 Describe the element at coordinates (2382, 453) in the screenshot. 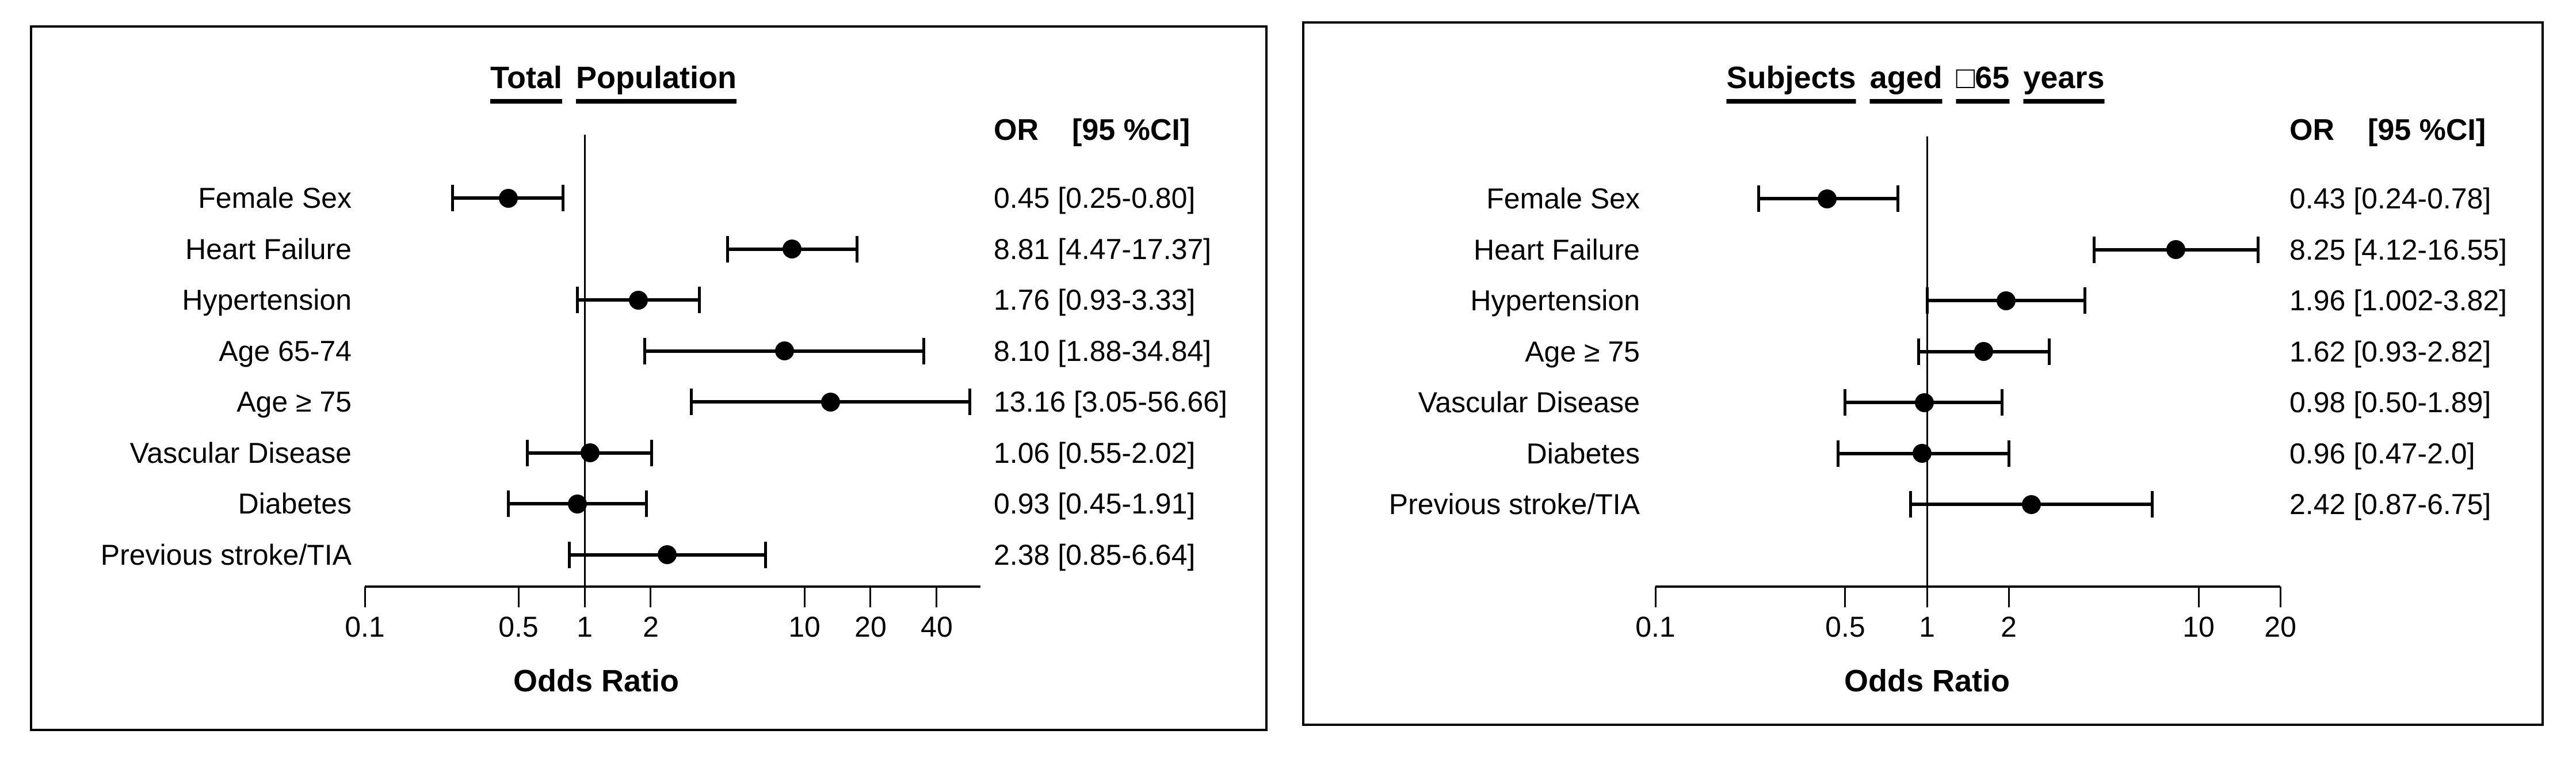

I see `or-ci-value: 0.96 [0.47-2.0]` at that location.